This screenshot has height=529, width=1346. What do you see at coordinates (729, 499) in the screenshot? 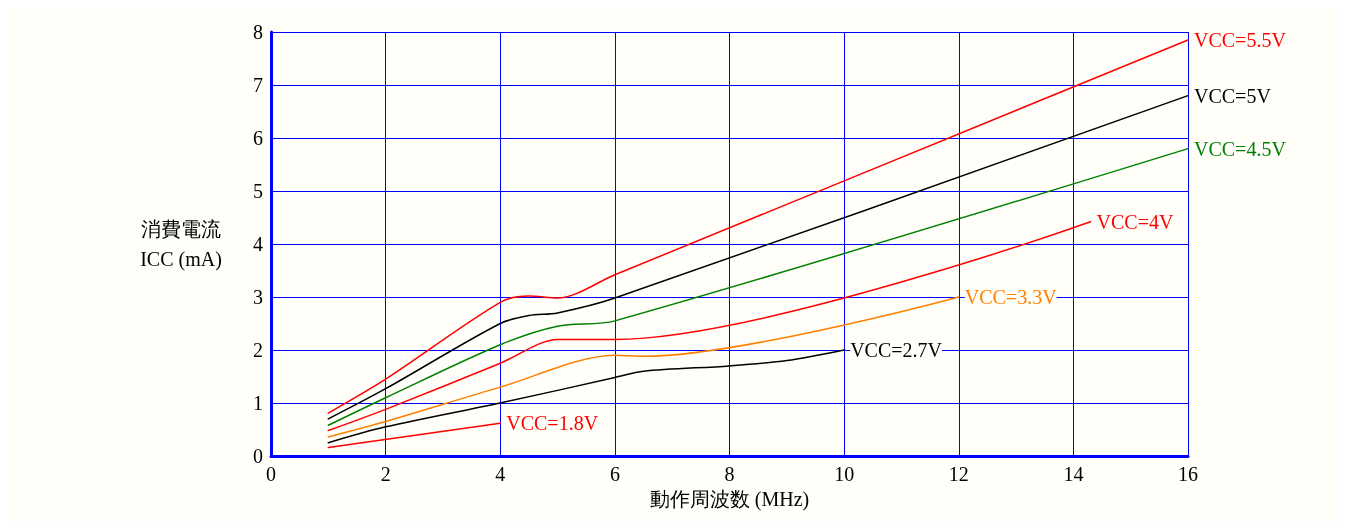
I see `x-axis-title: 動作周波数 (MHz)` at bounding box center [729, 499].